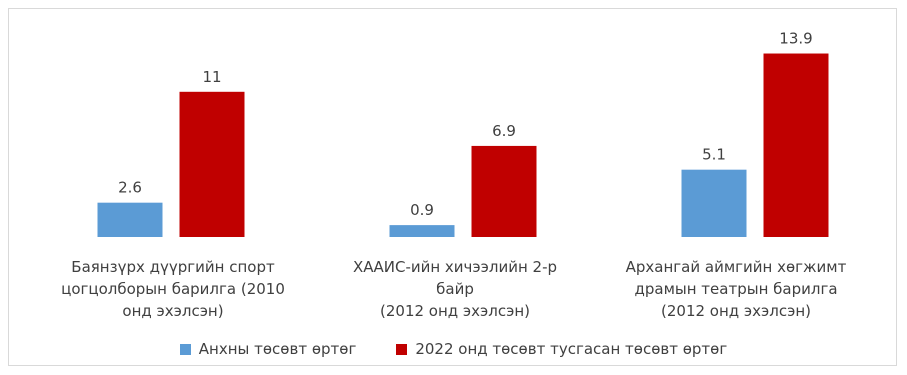 The width and height of the screenshot is (907, 375). I want to click on value-label-2022-1: 11, so click(211, 77).